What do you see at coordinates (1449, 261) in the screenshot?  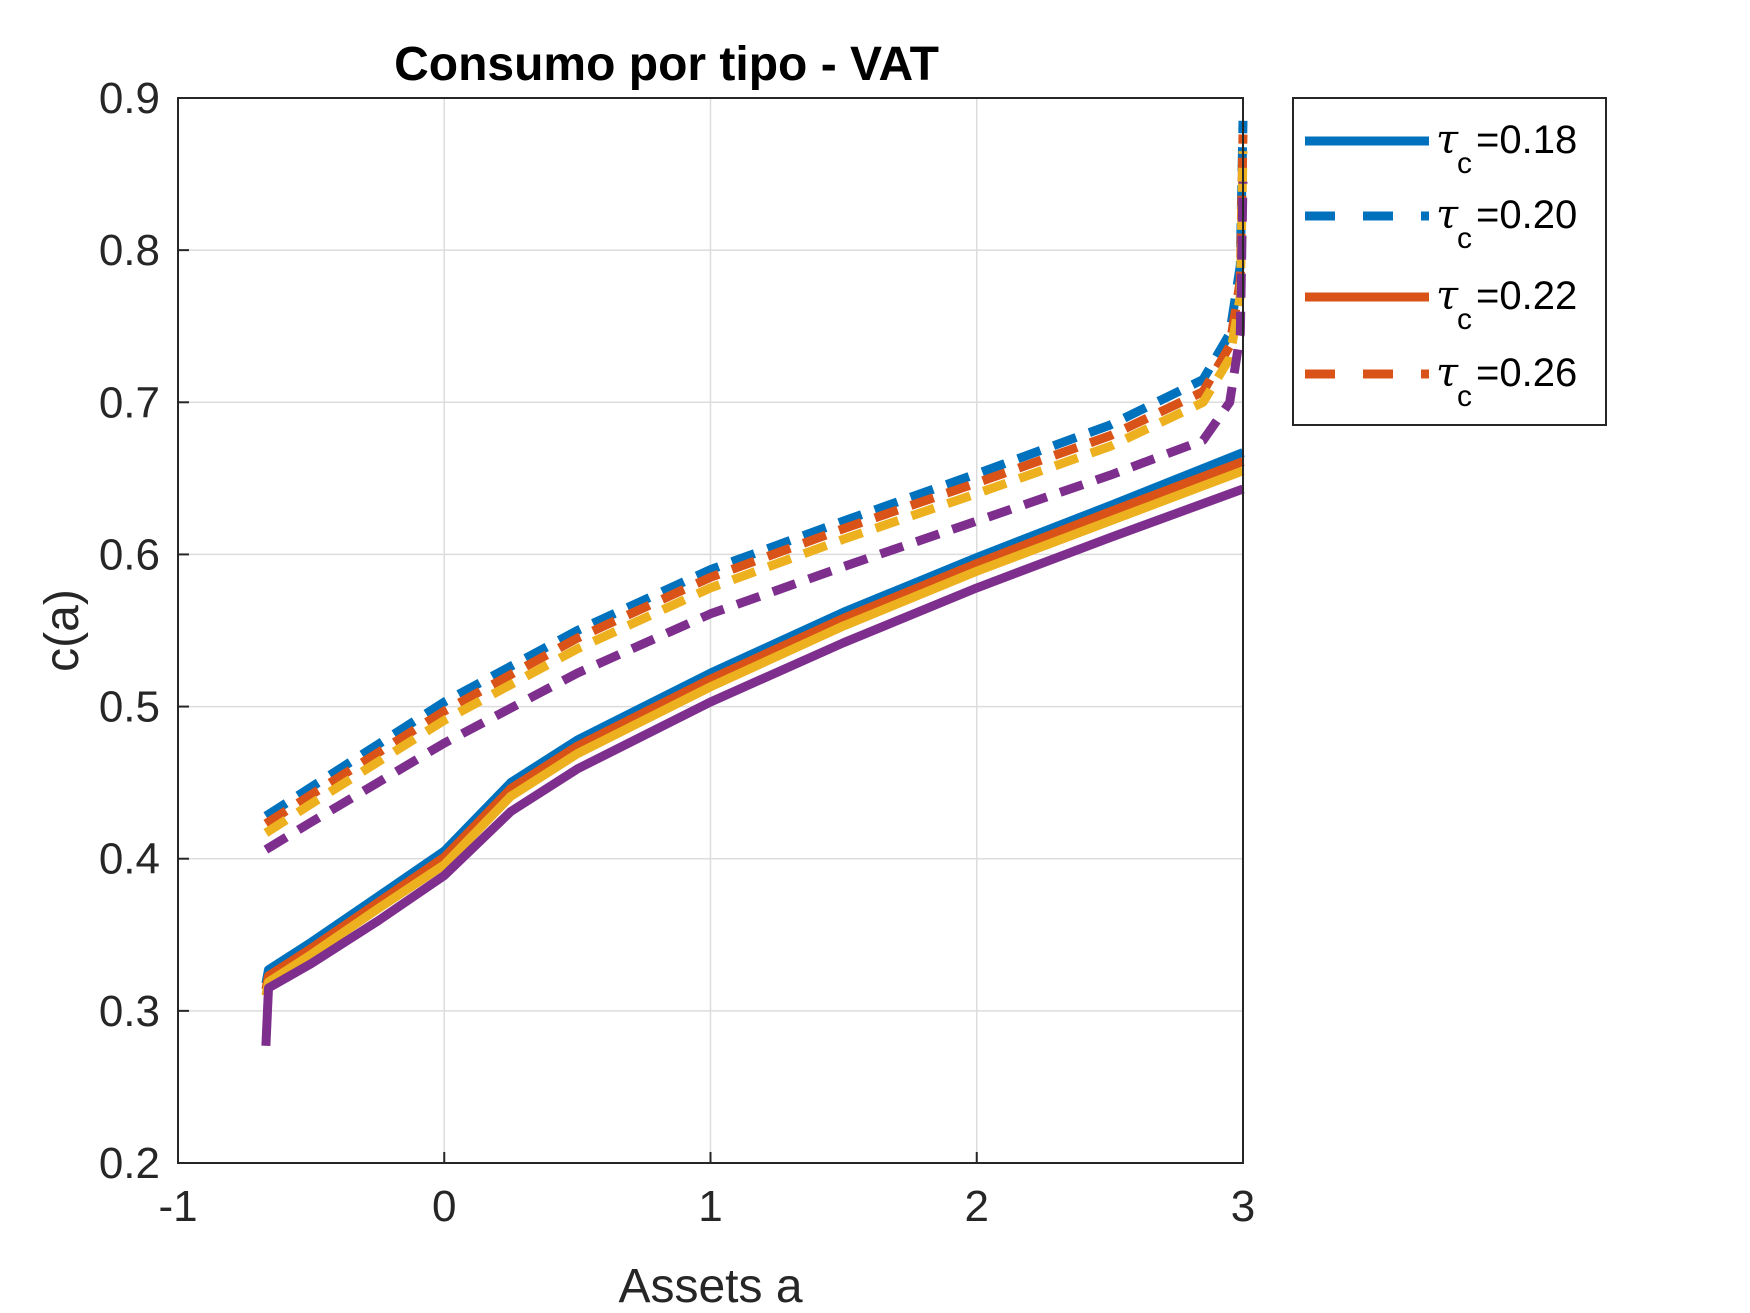 I see `legend-box` at bounding box center [1449, 261].